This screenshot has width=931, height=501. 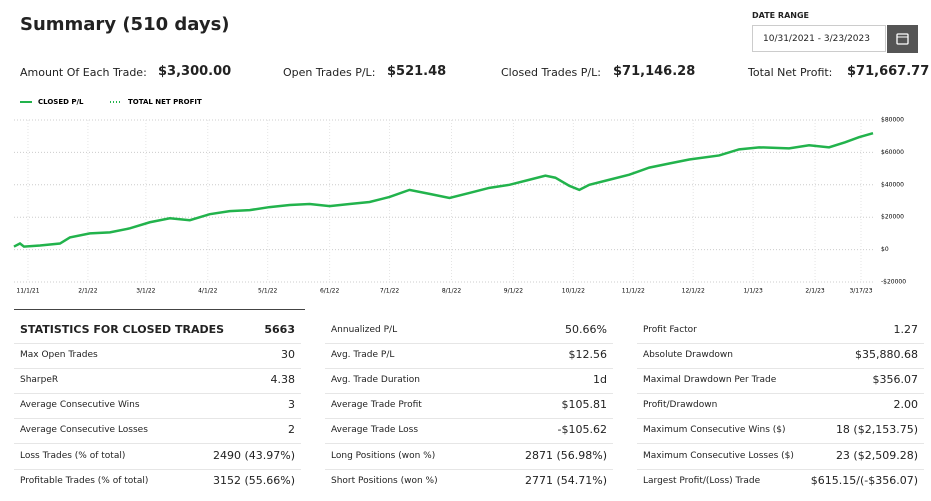 I want to click on stat-value: $35,880.68, so click(x=886, y=354).